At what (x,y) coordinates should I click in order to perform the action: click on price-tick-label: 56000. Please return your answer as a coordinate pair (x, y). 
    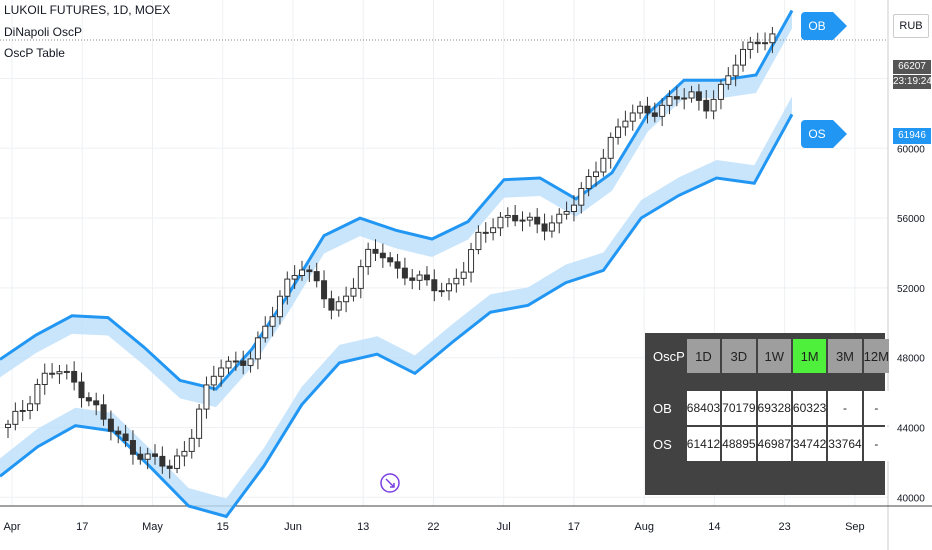
    Looking at the image, I should click on (911, 219).